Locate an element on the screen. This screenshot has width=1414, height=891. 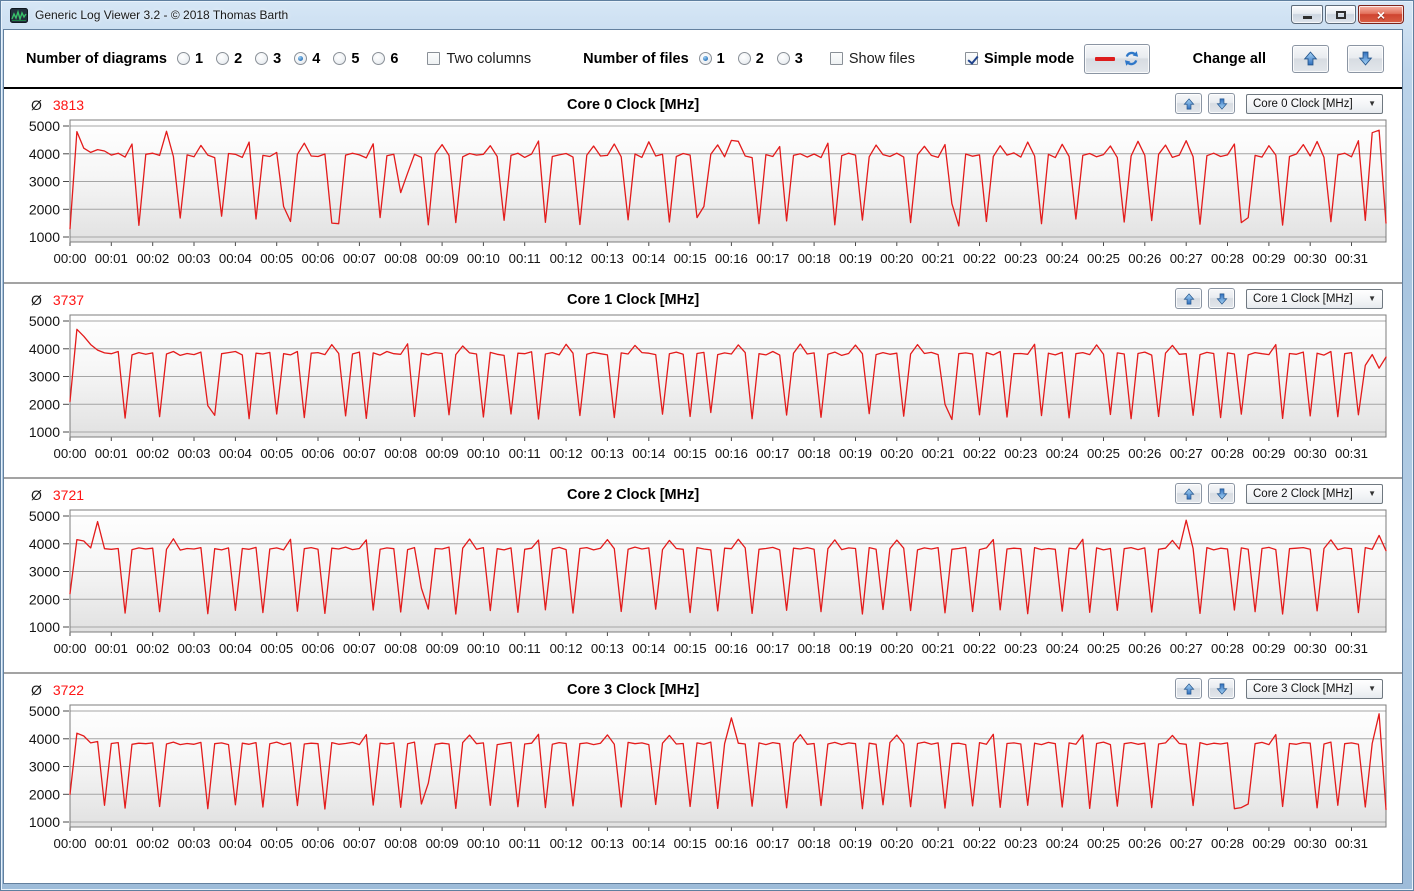
file-count-option-2: 2 is located at coordinates (750, 59).